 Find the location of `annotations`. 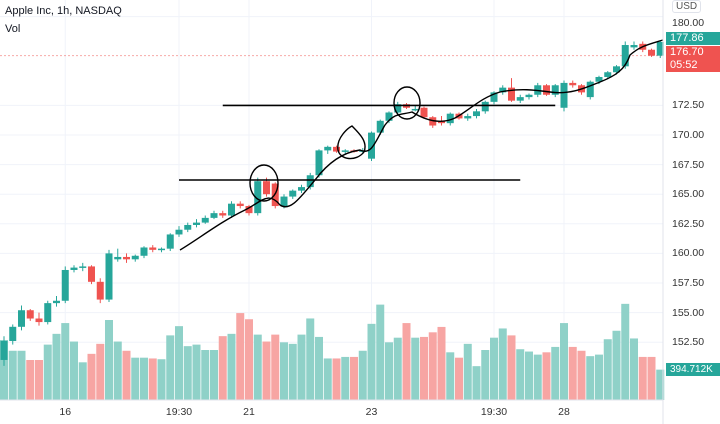

annotations is located at coordinates (367, 142).